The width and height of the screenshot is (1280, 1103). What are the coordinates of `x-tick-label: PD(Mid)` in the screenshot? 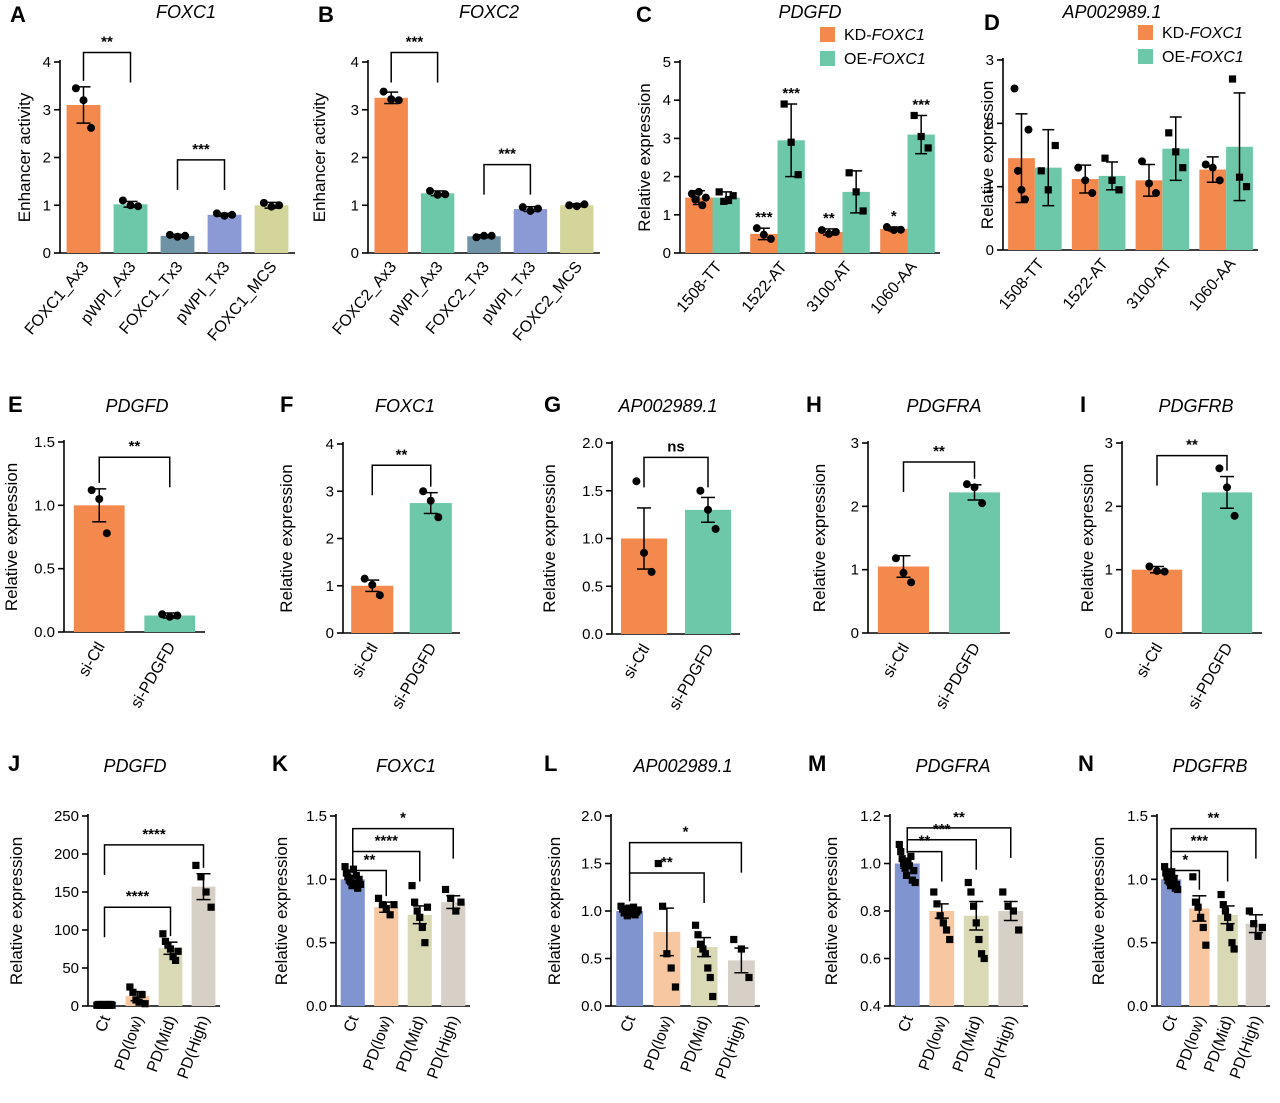 It's located at (411, 1044).